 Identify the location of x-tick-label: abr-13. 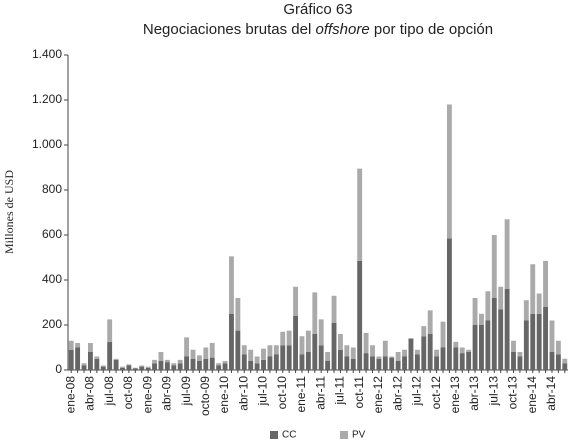
(474, 393).